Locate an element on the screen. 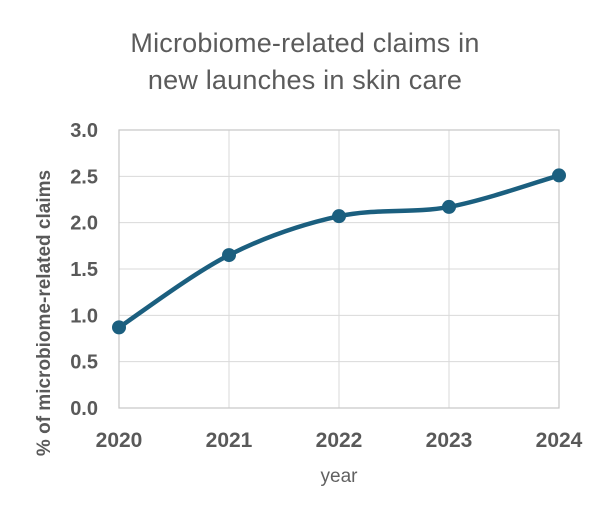 Image resolution: width=610 pixels, height=517 pixels. x-tick-label: 2022 is located at coordinates (339, 440).